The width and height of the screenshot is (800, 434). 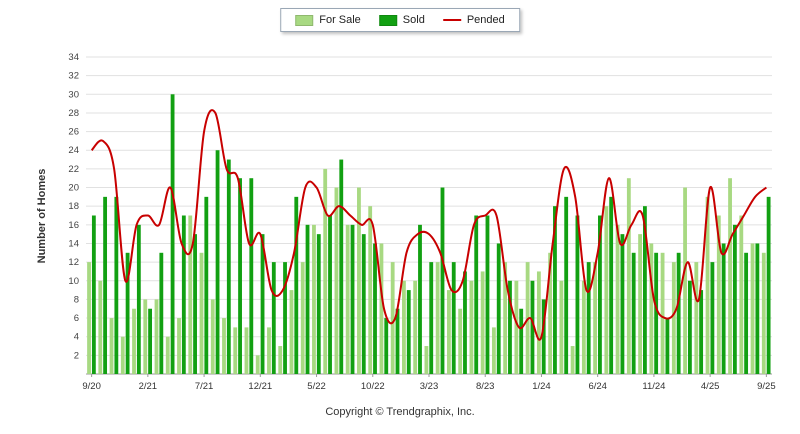 What do you see at coordinates (148, 386) in the screenshot?
I see `x-tick-label: 2/21` at bounding box center [148, 386].